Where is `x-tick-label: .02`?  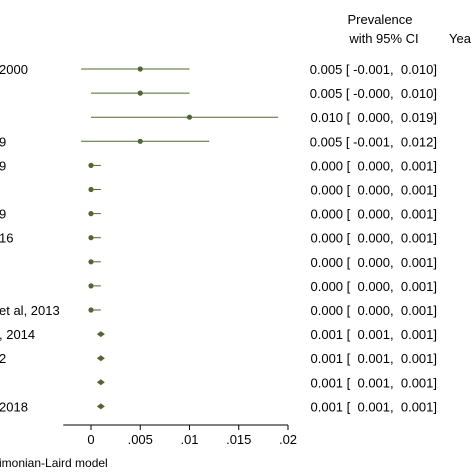
x-tick-label: .02 is located at coordinates (288, 439).